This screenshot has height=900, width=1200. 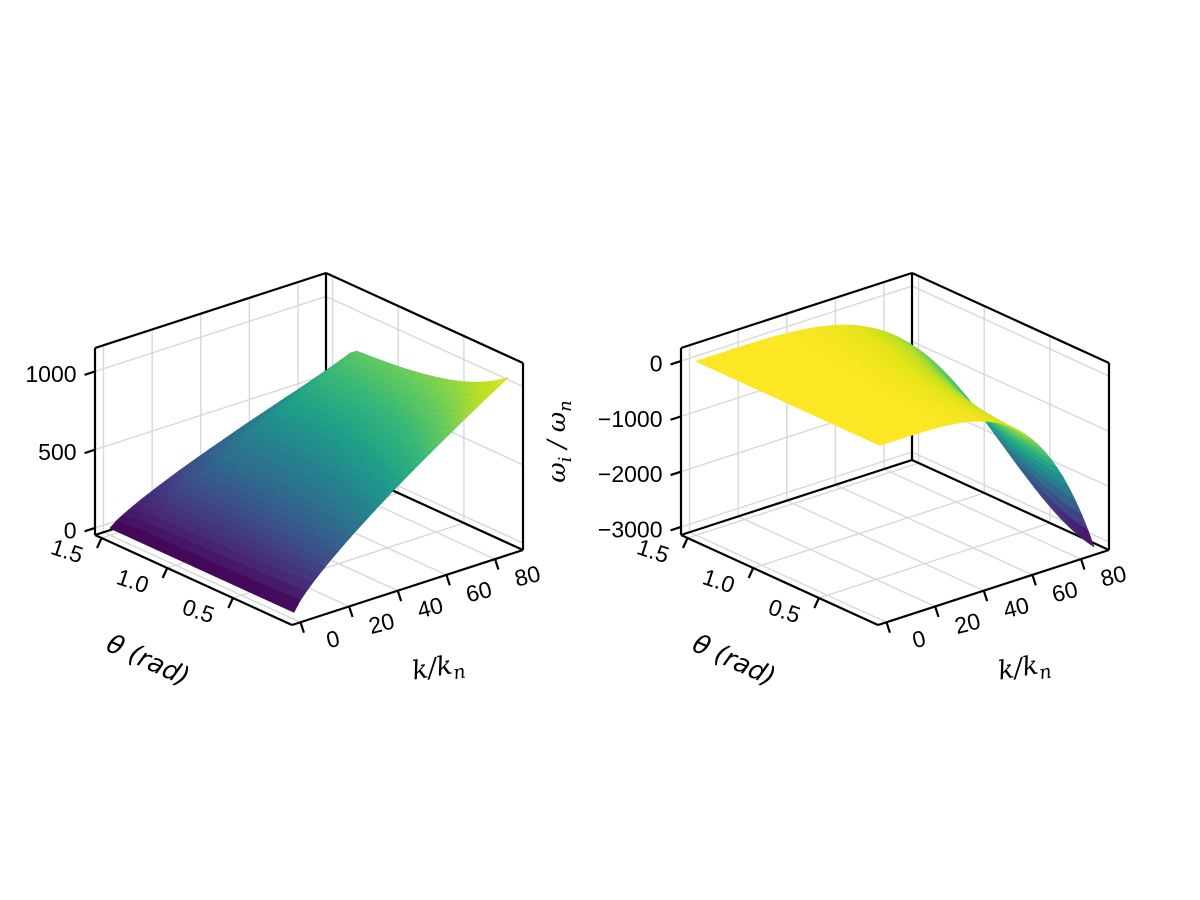 What do you see at coordinates (630, 529) in the screenshot?
I see `z-tick-label: −3000` at bounding box center [630, 529].